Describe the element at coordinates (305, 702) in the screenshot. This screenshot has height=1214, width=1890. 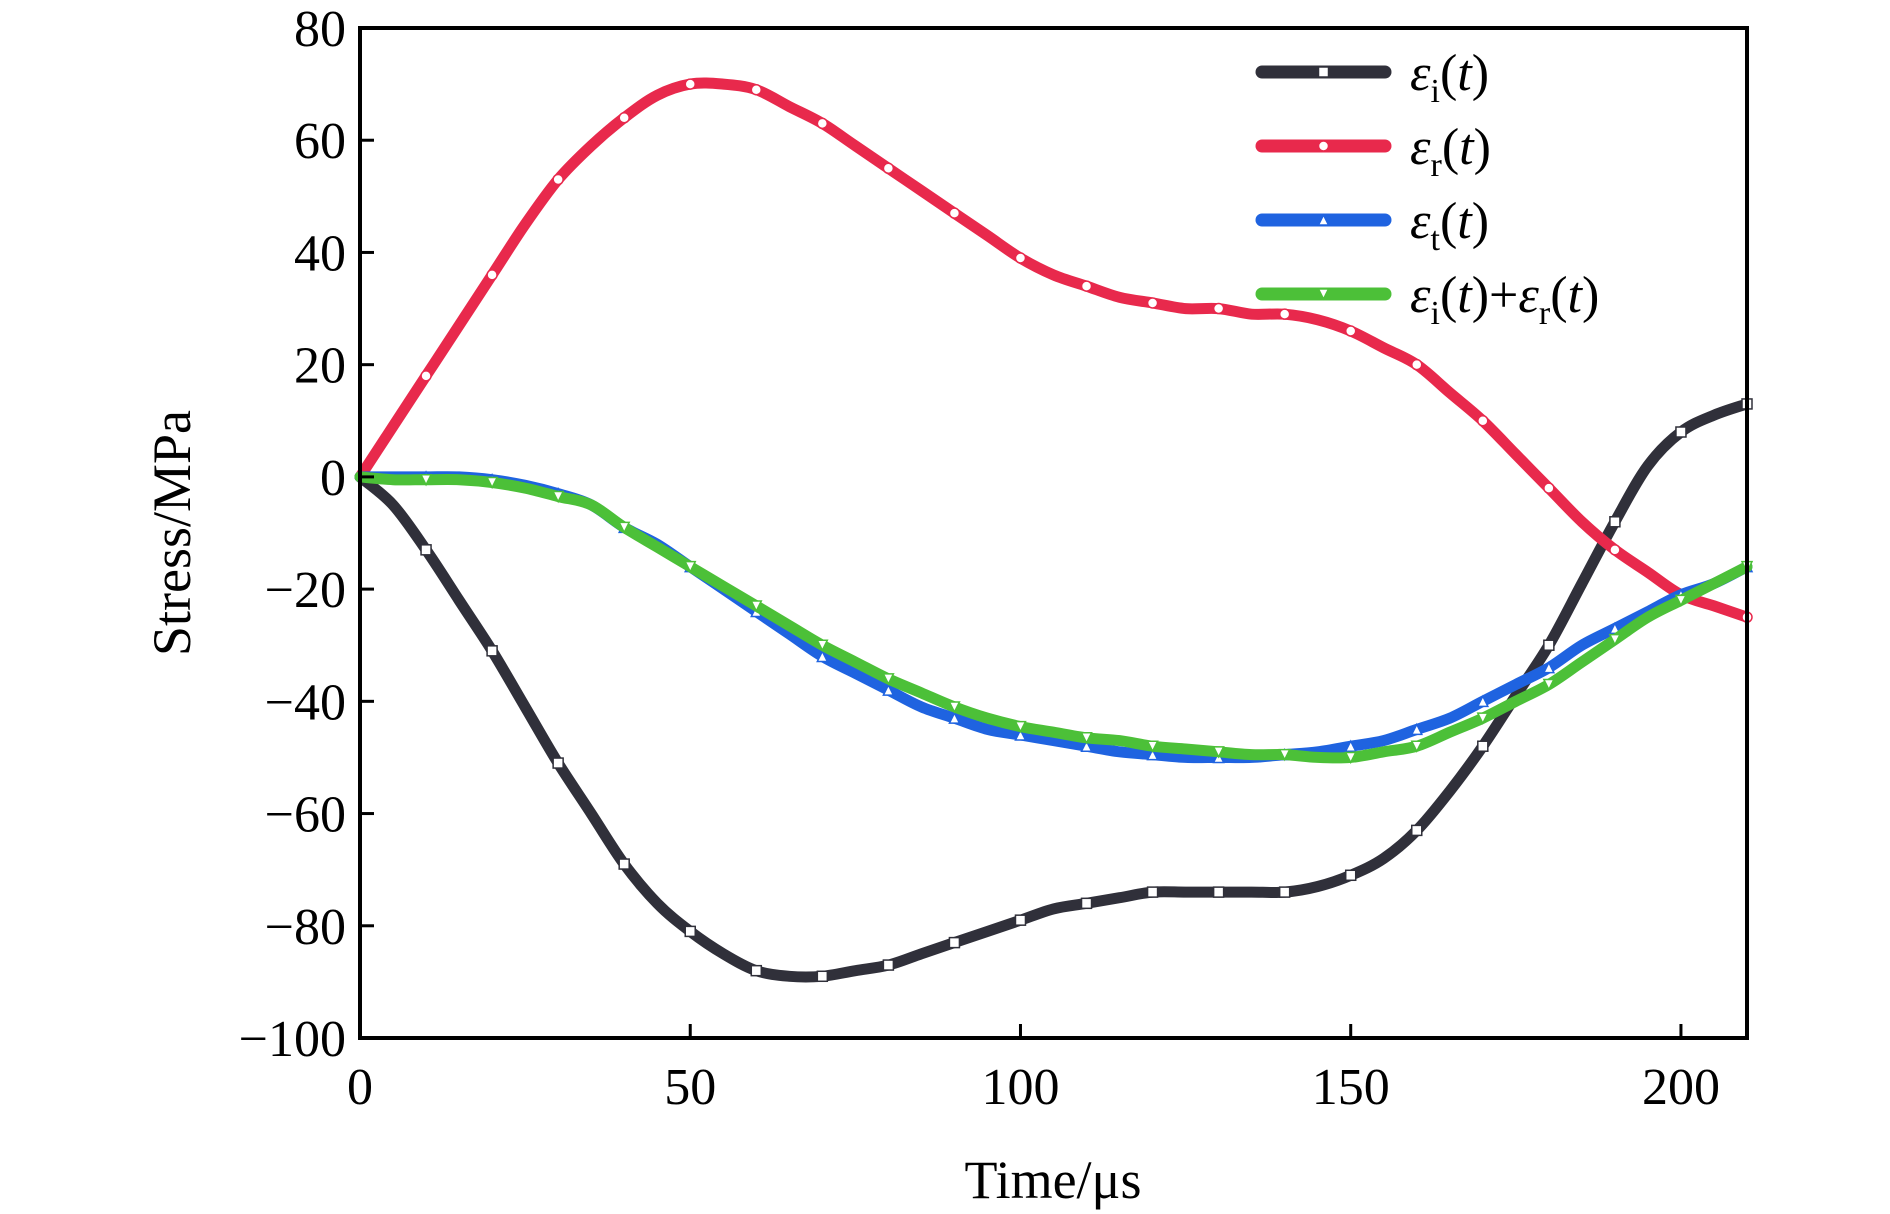
I see `y-tick-label: −40` at that location.